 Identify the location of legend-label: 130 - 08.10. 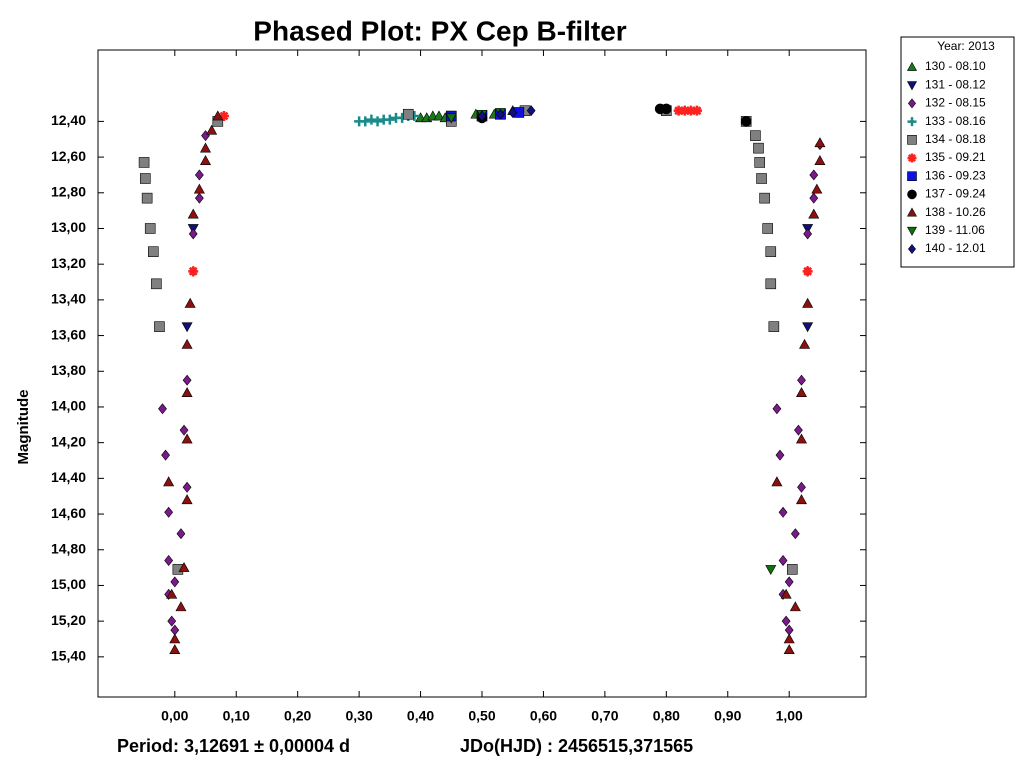
(955, 66).